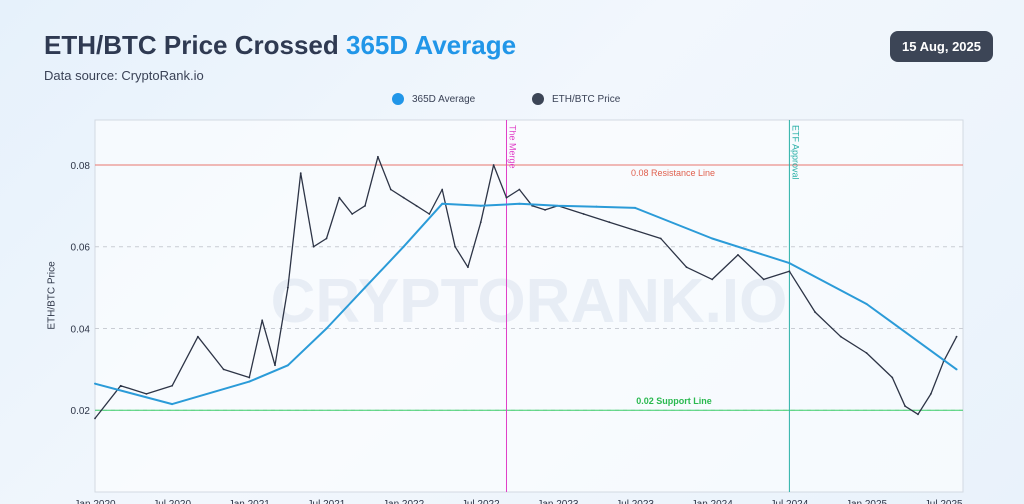 The height and width of the screenshot is (504, 1024). I want to click on legend-dot-average, so click(398, 99).